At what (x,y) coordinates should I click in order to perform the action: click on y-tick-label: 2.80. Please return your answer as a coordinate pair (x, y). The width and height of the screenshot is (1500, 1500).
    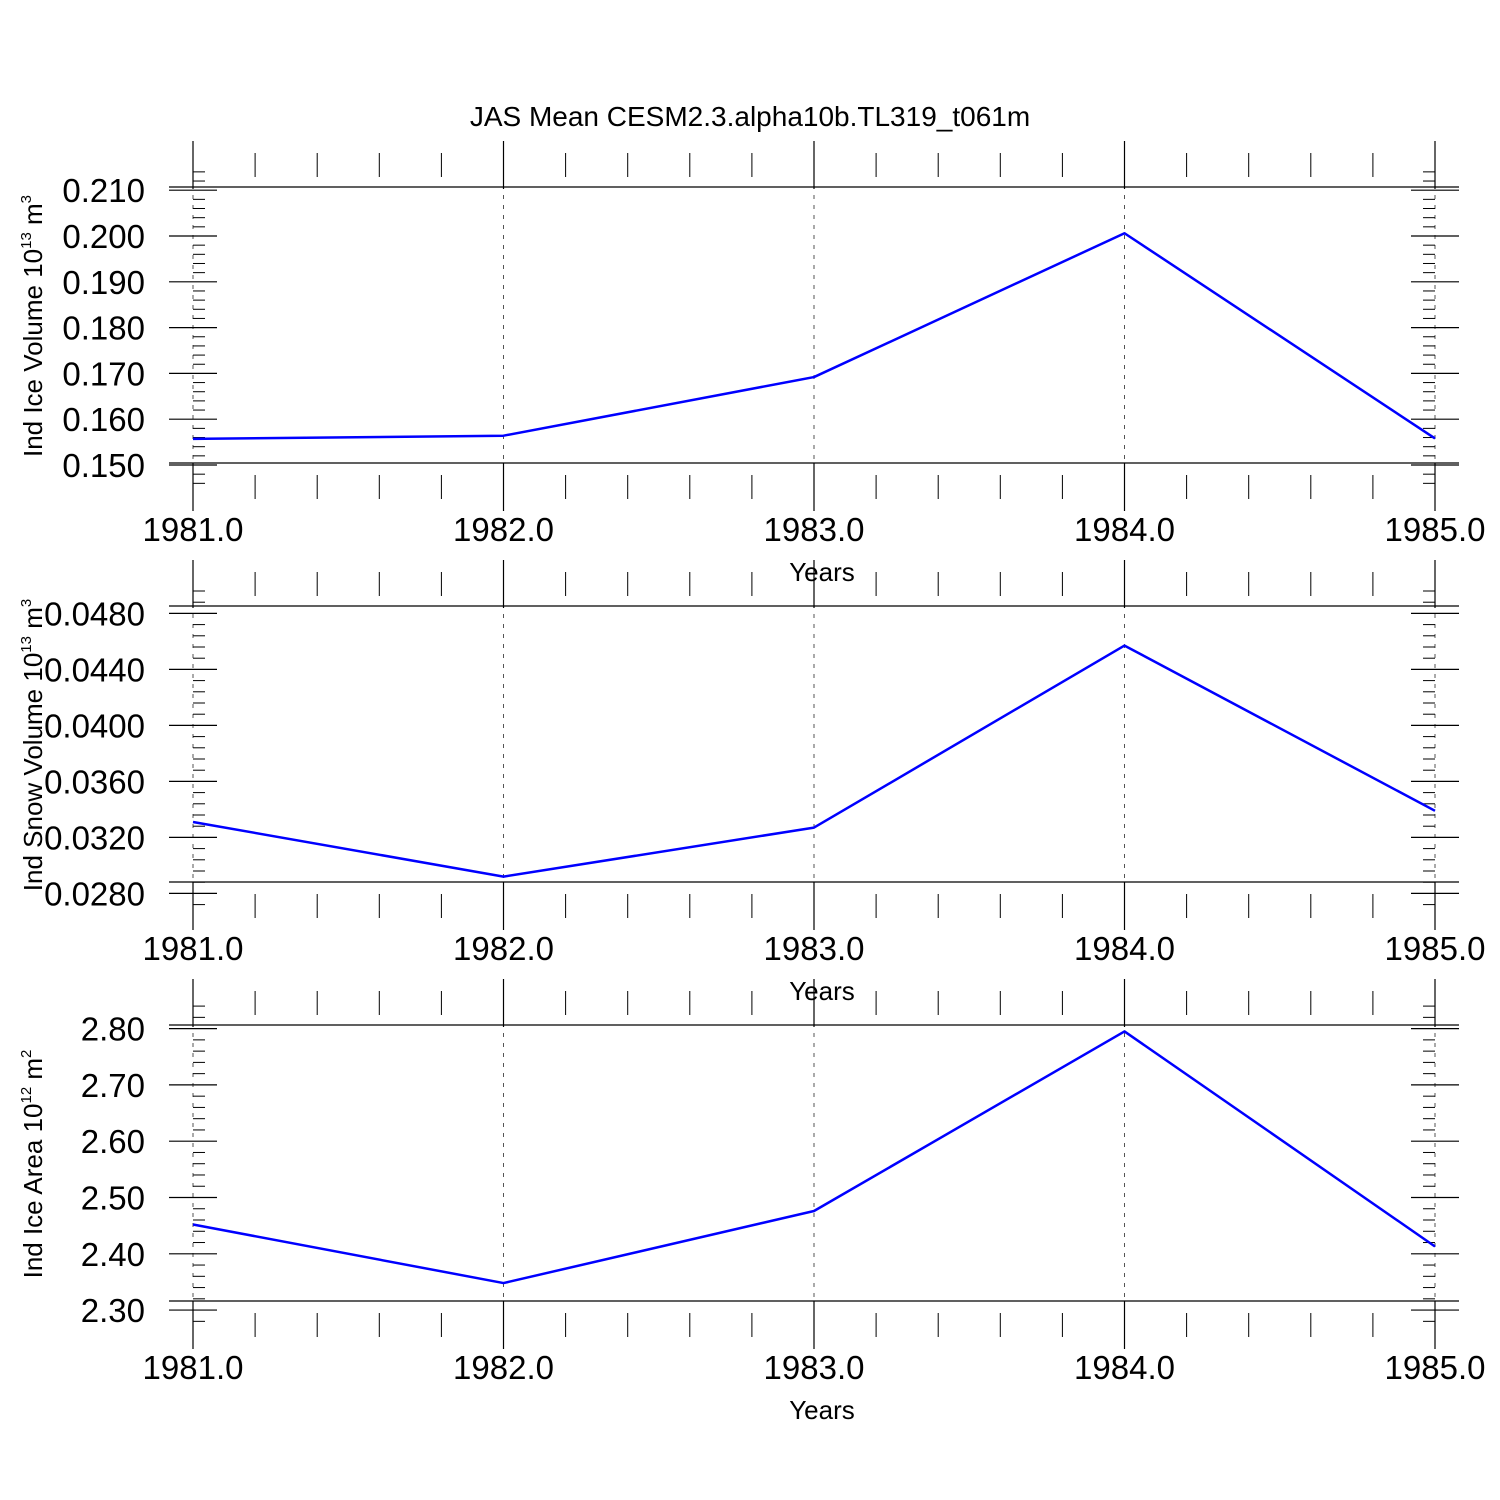
    Looking at the image, I should click on (113, 1029).